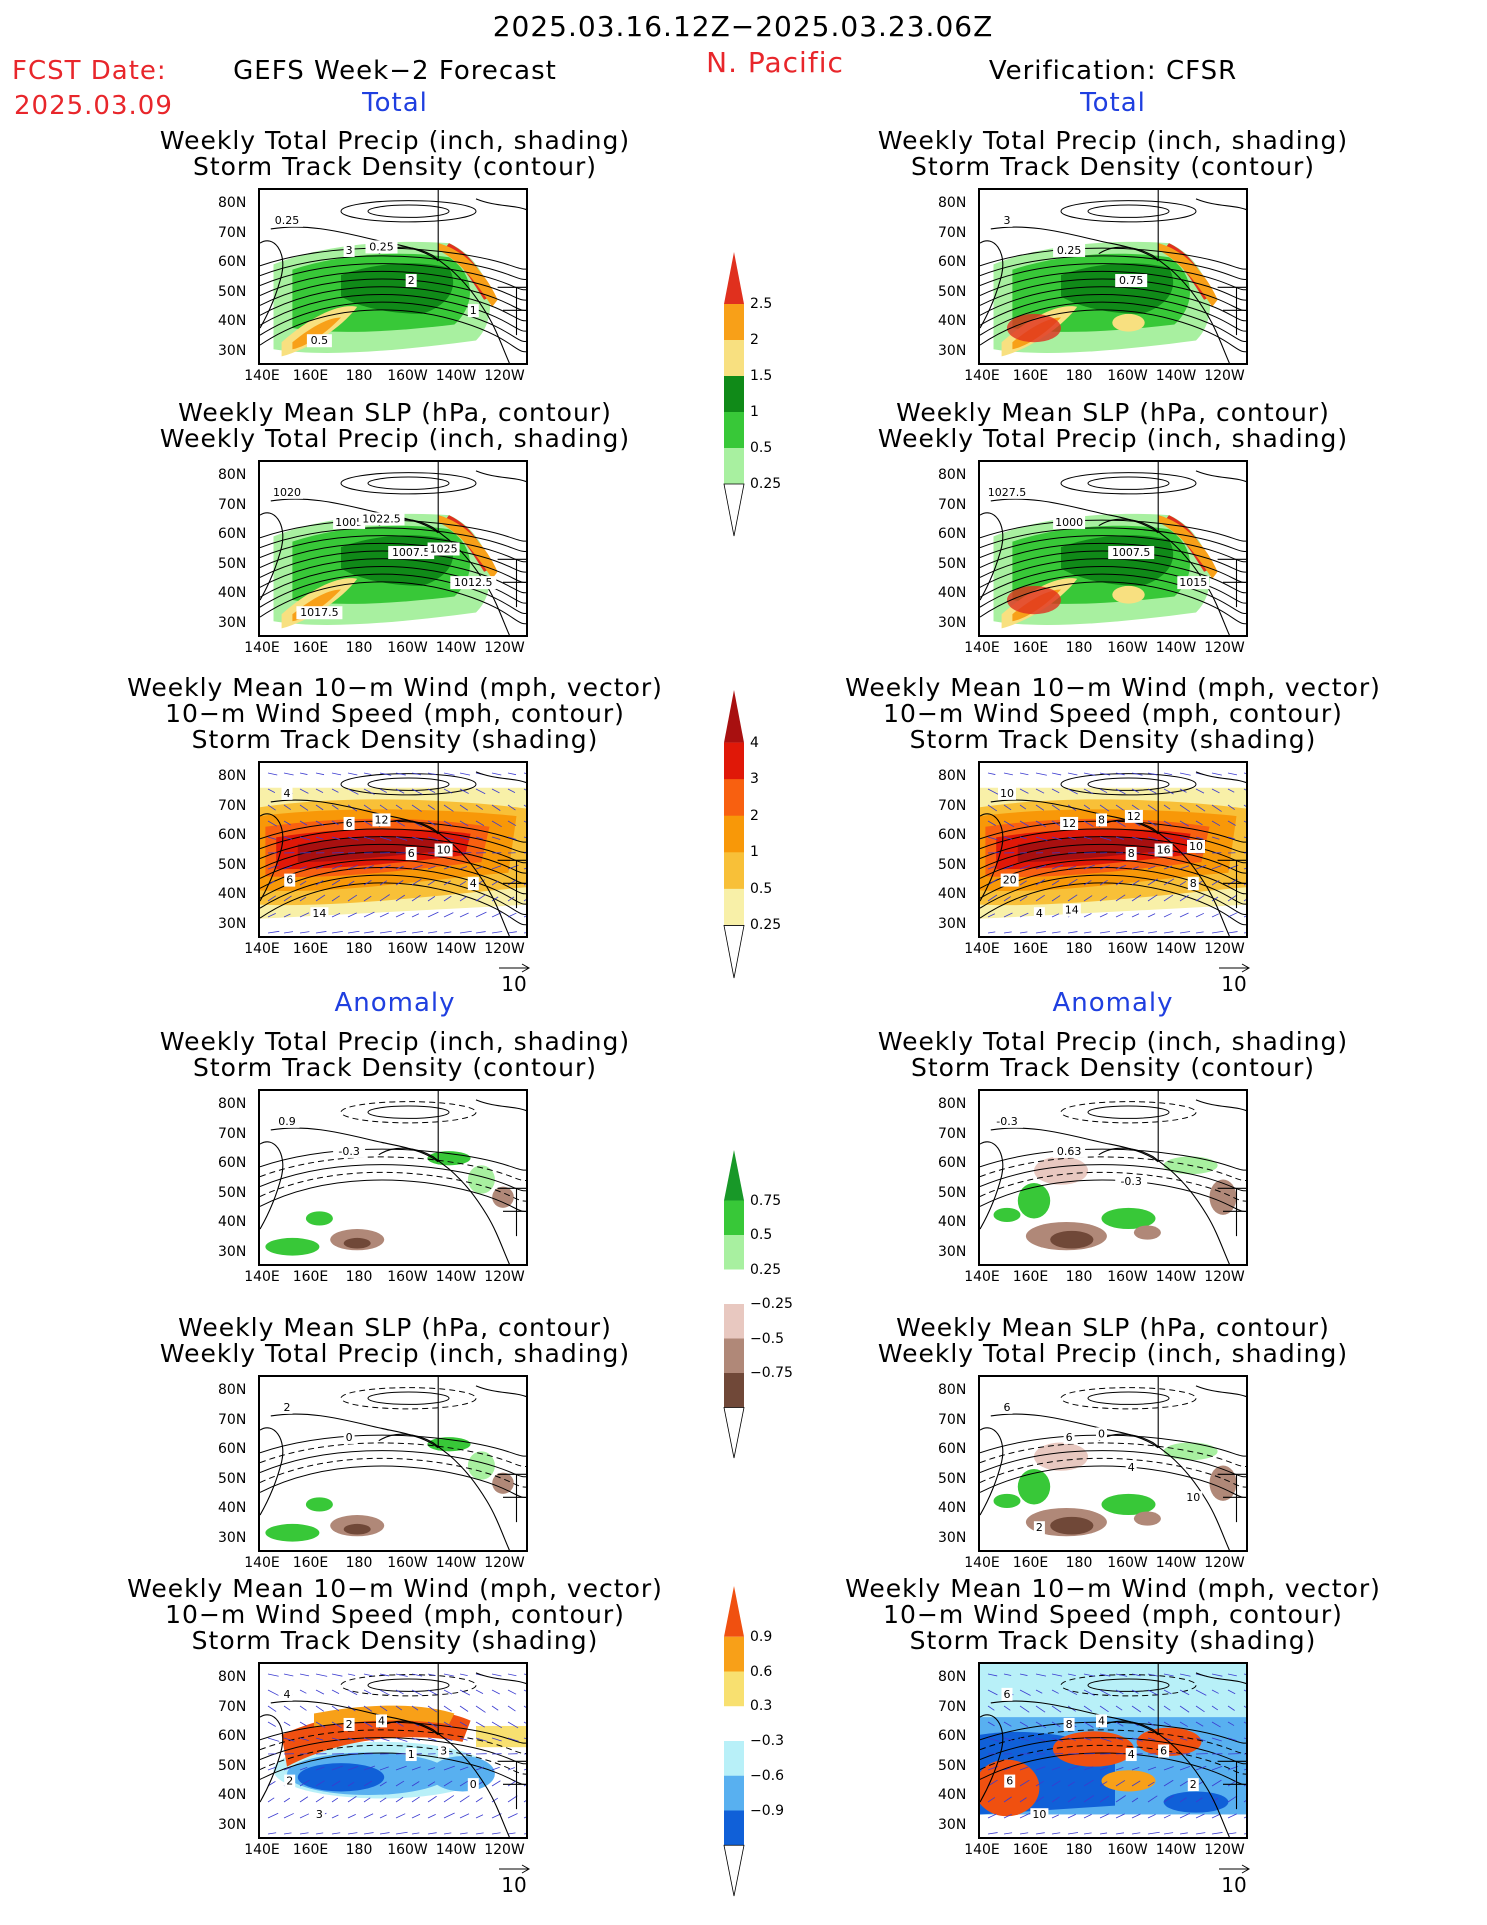  What do you see at coordinates (1193, 883) in the screenshot?
I see `contour-label: 8` at bounding box center [1193, 883].